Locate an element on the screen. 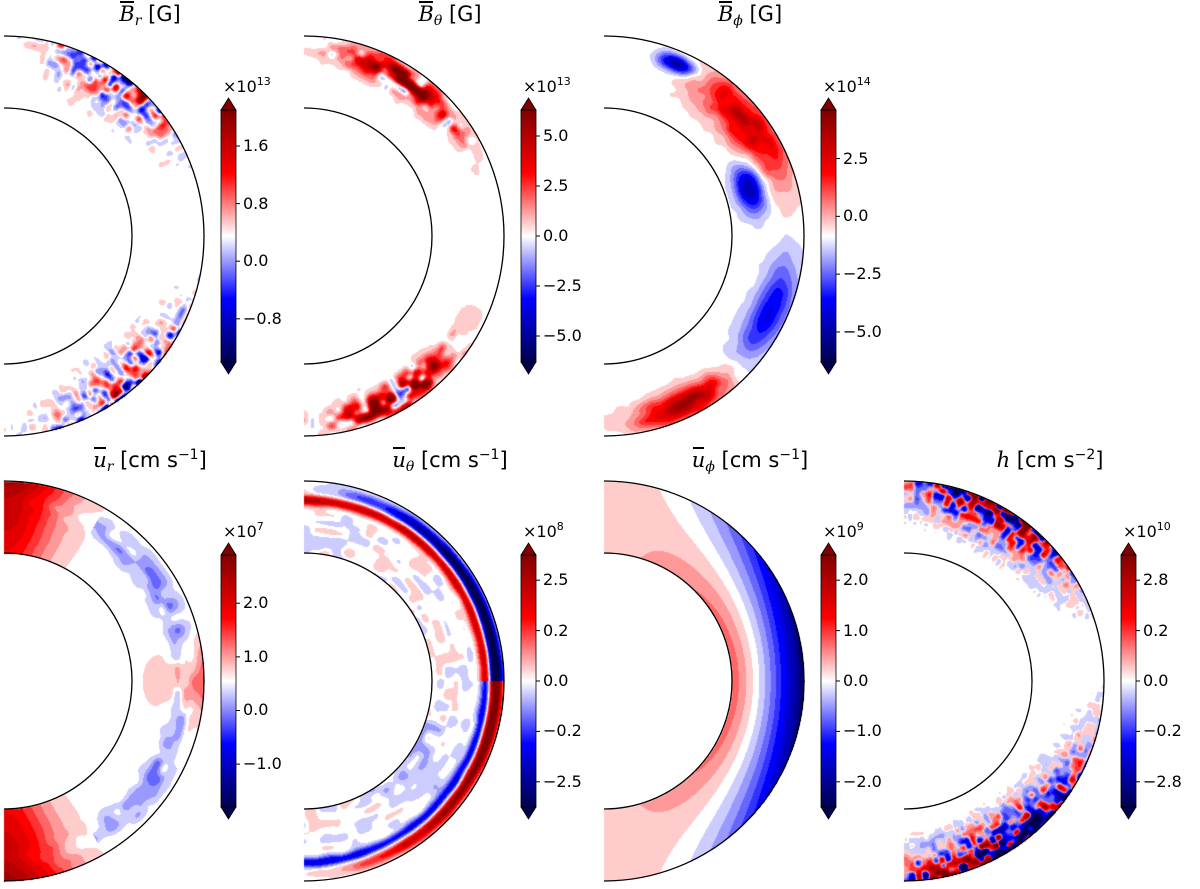 The width and height of the screenshot is (1200, 889). colorbar-tick-label: −2.8 is located at coordinates (1162, 781).